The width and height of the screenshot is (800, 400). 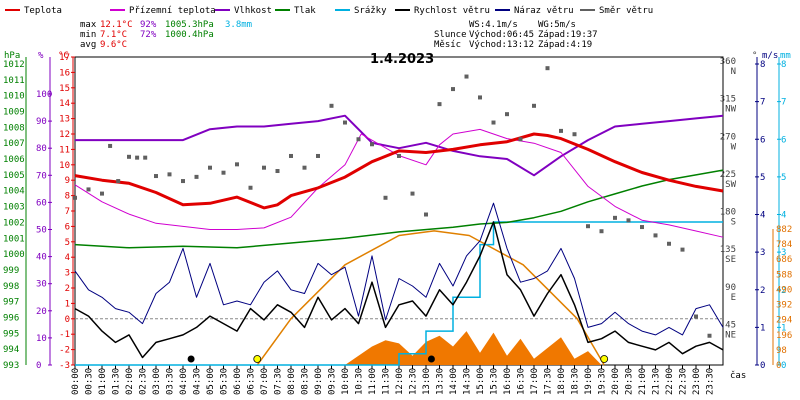 I want to click on tick-dir-label: SE, so click(x=730, y=260).